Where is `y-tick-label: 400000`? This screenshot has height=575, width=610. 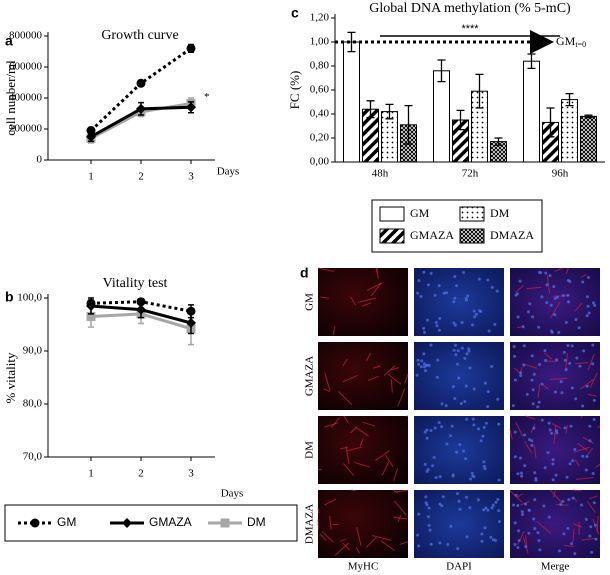 y-tick-label: 400000 is located at coordinates (26, 98).